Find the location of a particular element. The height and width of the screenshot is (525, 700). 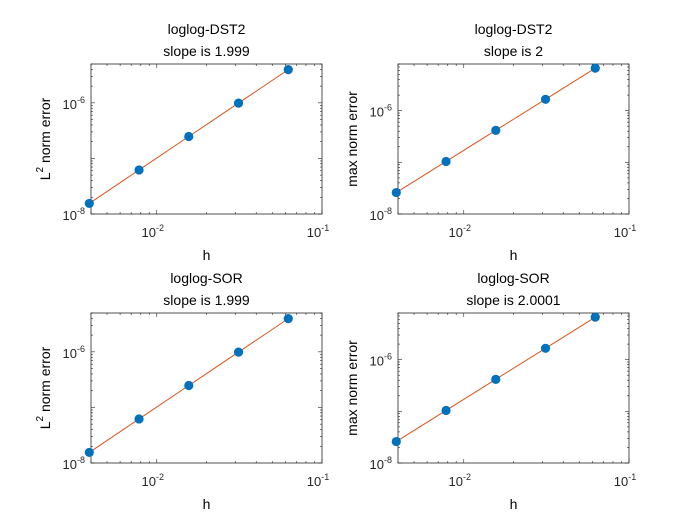

subplot-subtitle: slope is 2.0001 is located at coordinates (513, 300).